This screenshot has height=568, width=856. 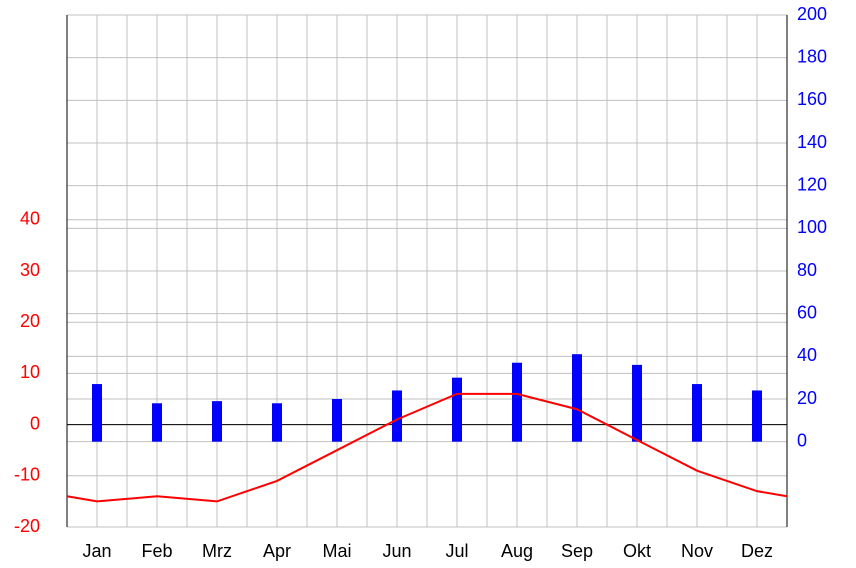 What do you see at coordinates (30, 372) in the screenshot?
I see `y-tick-label: 10` at bounding box center [30, 372].